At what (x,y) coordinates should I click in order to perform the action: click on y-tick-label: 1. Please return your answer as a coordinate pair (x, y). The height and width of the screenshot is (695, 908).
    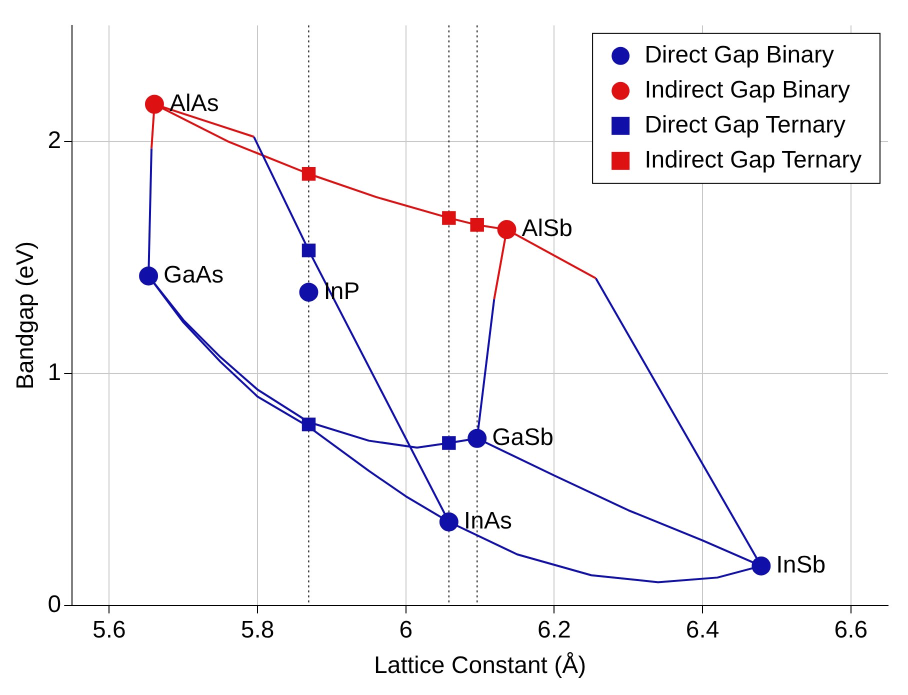
    Looking at the image, I should click on (55, 372).